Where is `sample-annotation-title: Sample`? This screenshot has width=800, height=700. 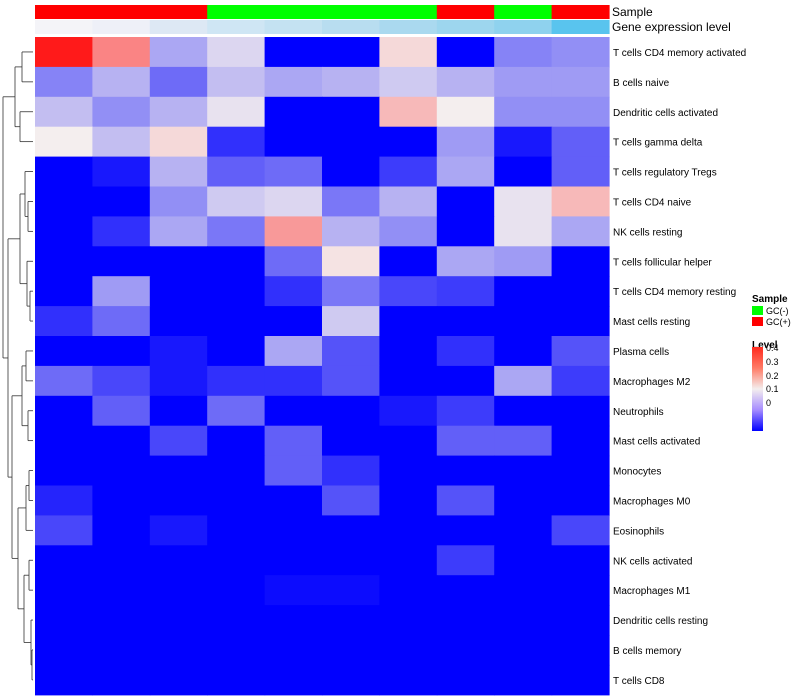
sample-annotation-title: Sample is located at coordinates (632, 12).